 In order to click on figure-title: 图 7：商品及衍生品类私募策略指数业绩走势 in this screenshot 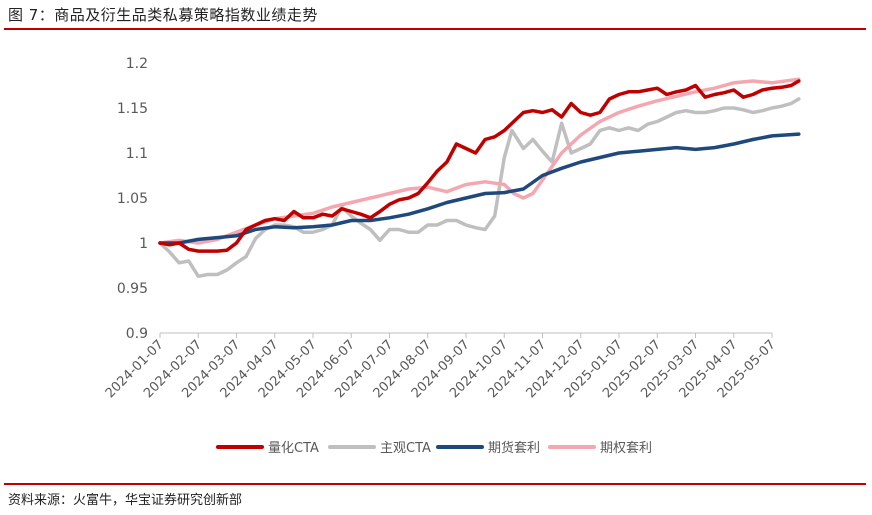, I will do `click(163, 15)`.